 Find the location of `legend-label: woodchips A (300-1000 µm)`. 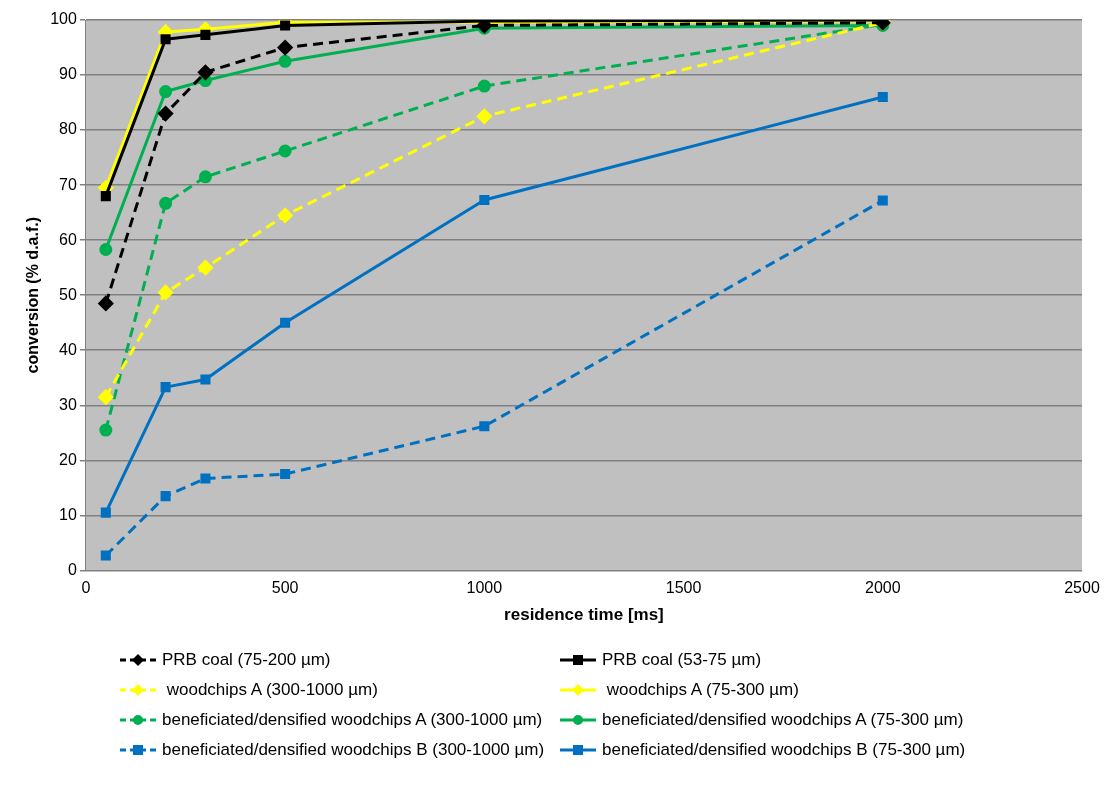

legend-label: woodchips A (300-1000 µm) is located at coordinates (271, 690).